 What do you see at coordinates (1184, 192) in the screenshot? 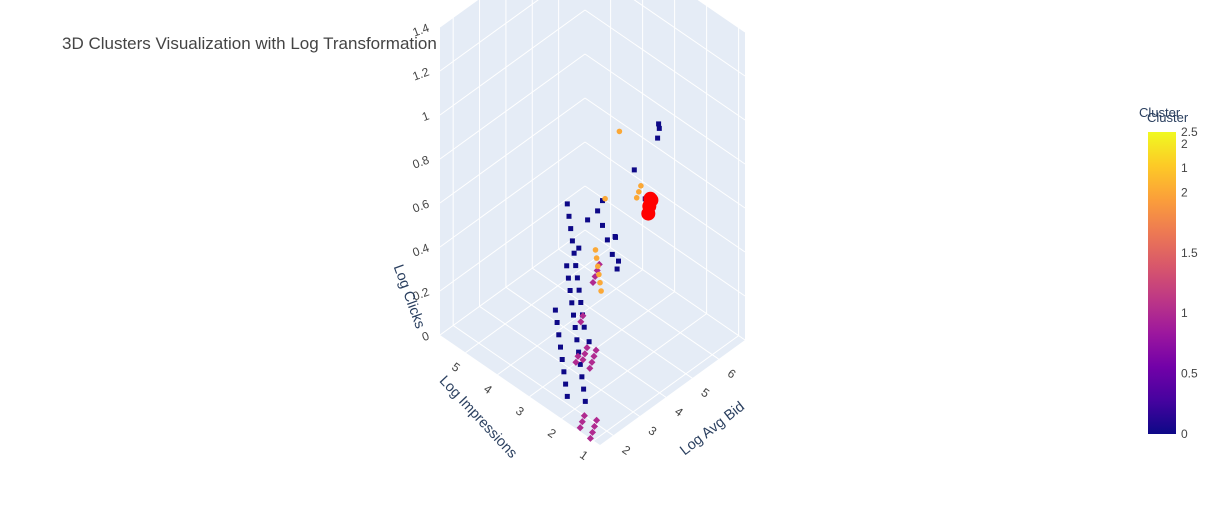
I see `colorbar-tick: 2` at bounding box center [1184, 192].